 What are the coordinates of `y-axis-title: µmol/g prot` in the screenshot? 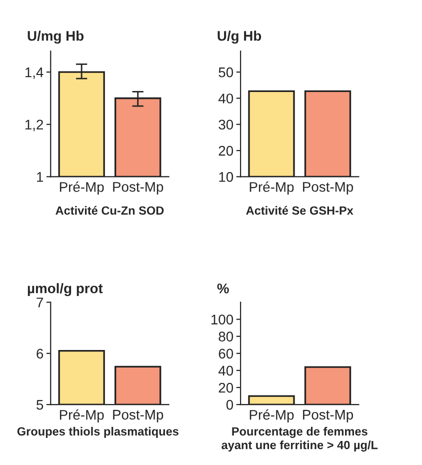 It's located at (65, 289).